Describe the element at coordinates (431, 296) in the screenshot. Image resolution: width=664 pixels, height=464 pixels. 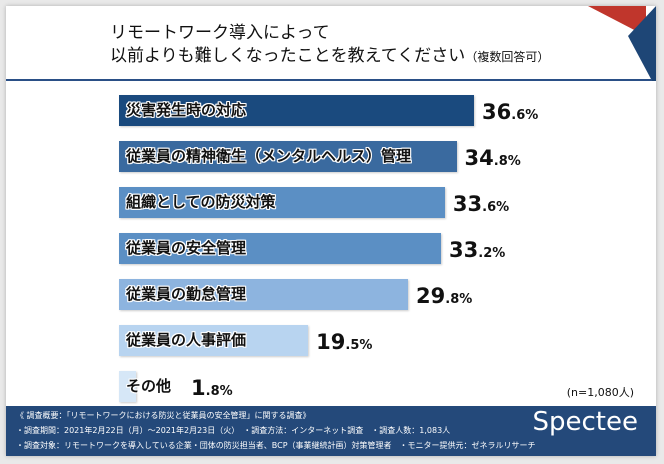
I see `value-integer: 29` at that location.